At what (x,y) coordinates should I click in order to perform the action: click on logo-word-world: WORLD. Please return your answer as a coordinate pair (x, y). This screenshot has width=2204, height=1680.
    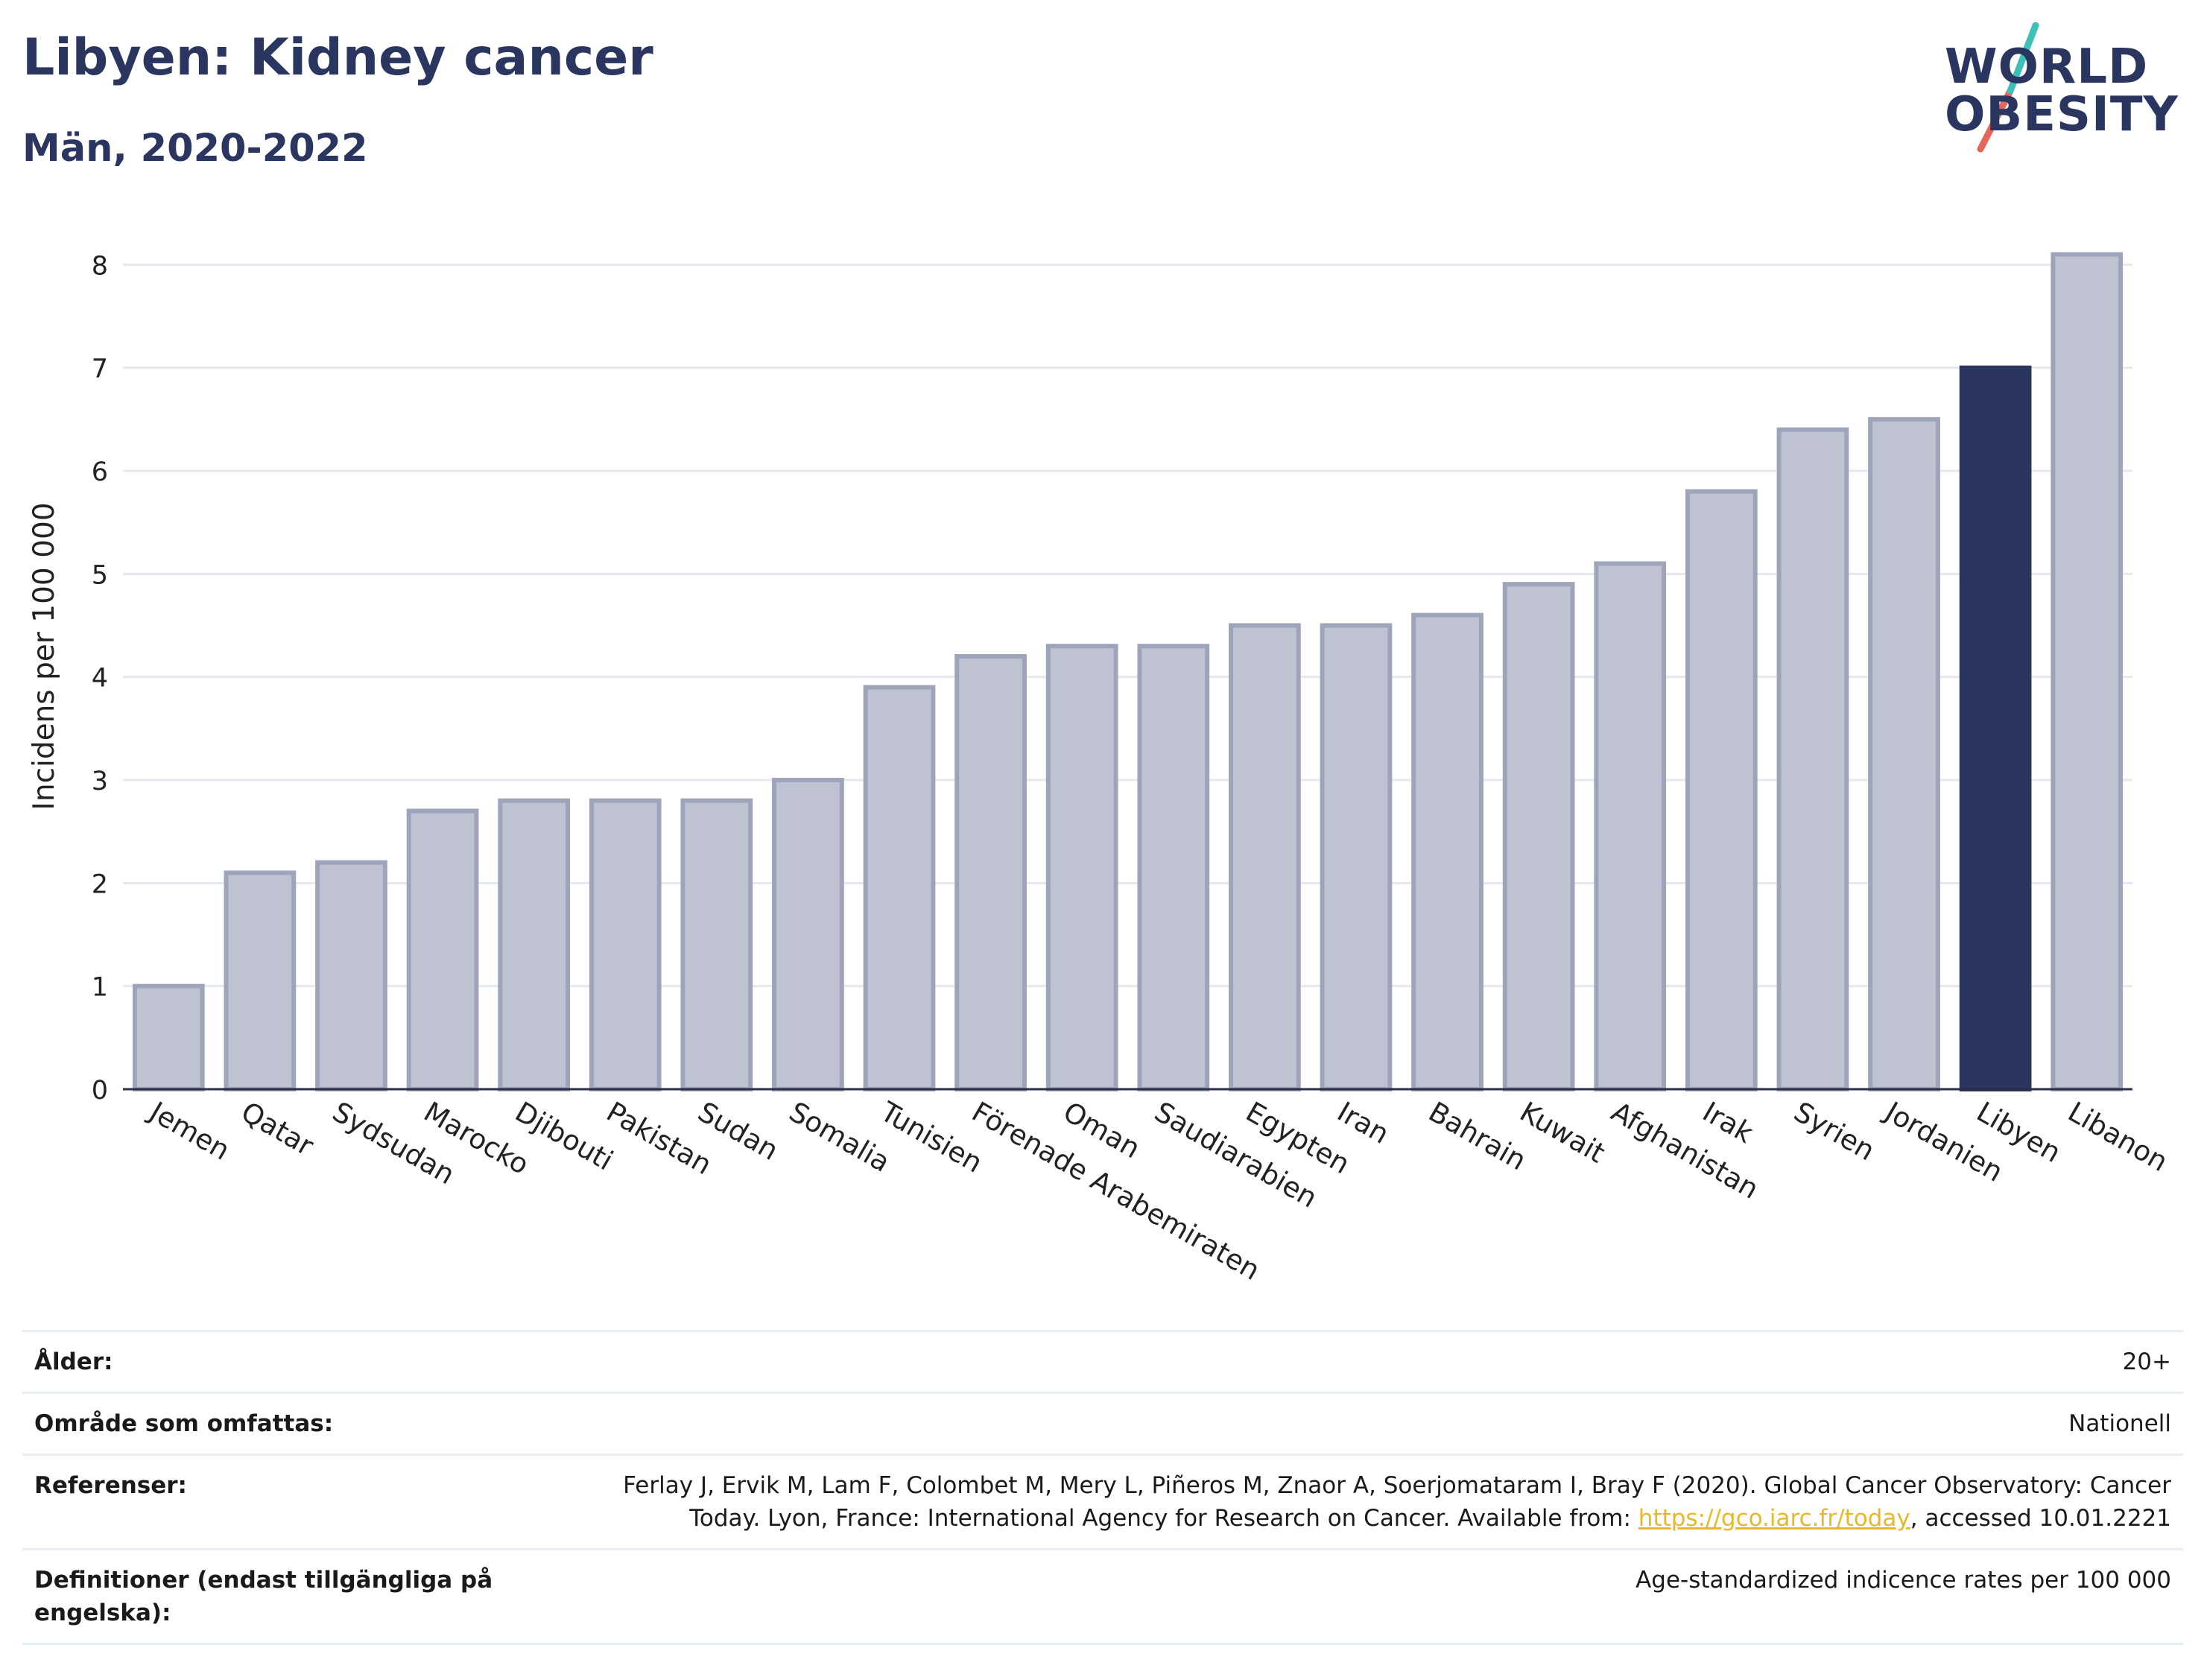
    Looking at the image, I should click on (2047, 67).